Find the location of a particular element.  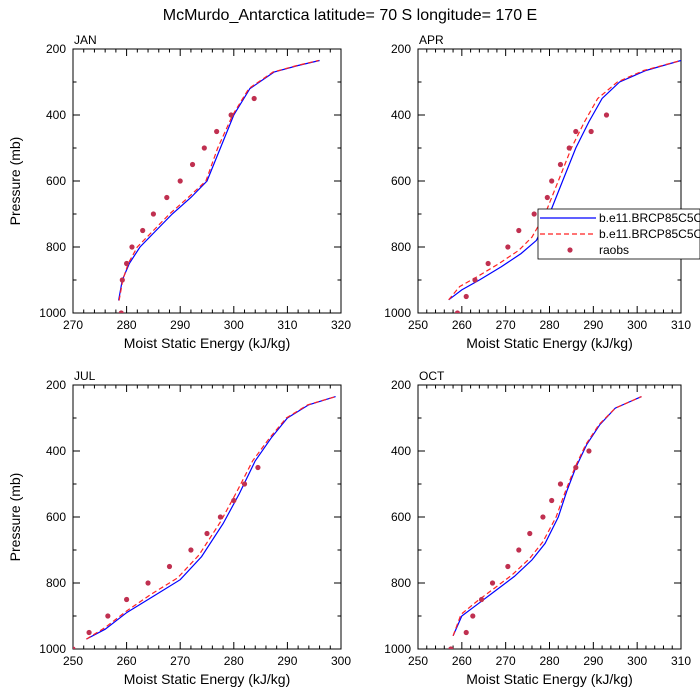

panel-label: OCT is located at coordinates (432, 376).